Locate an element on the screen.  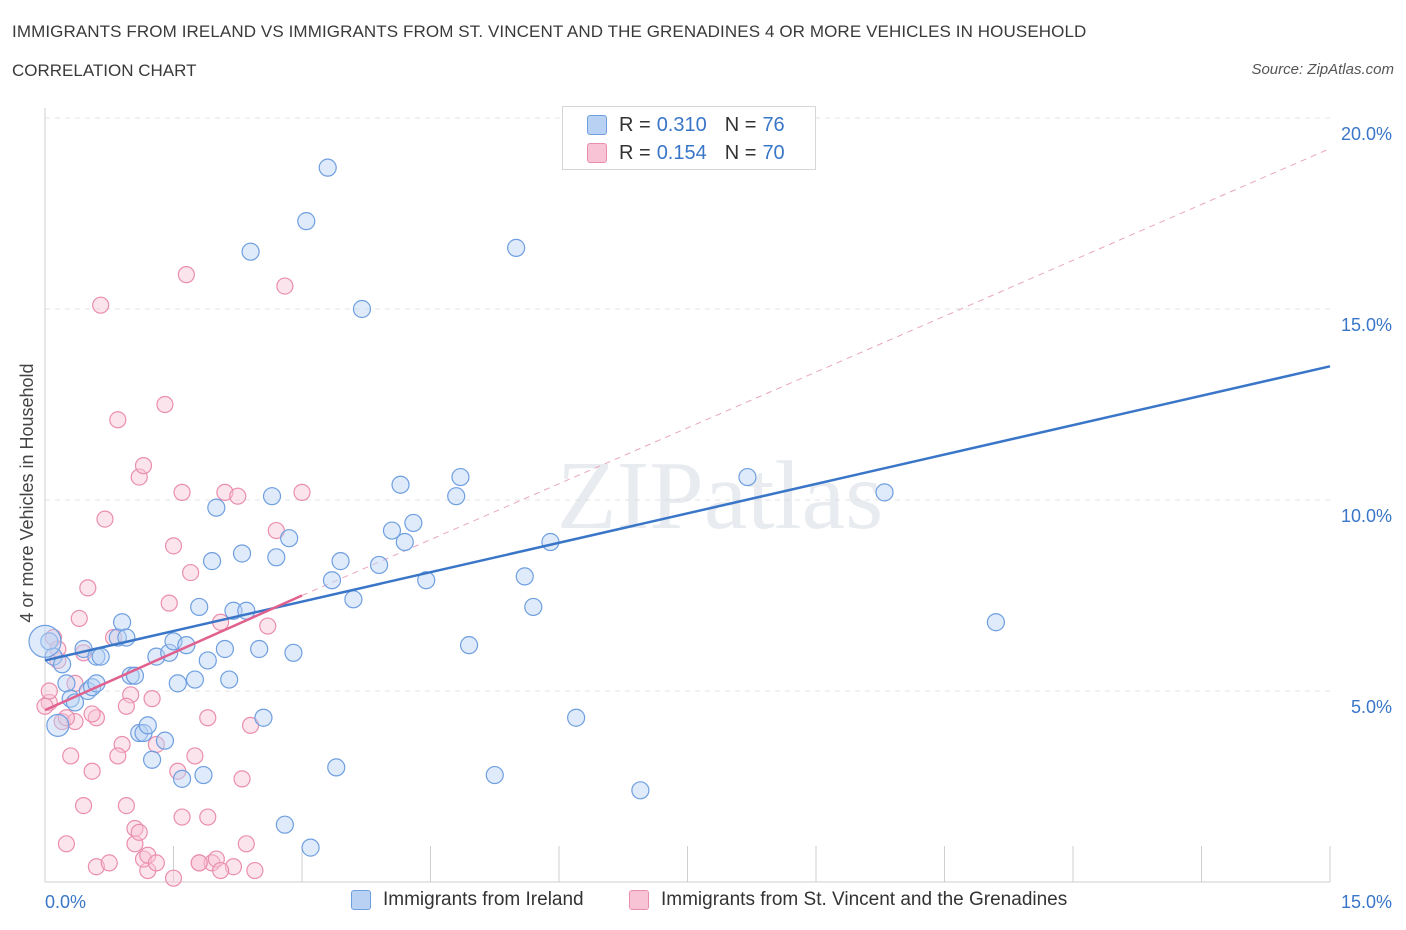
y-tick-label: 15.0% is located at coordinates (1366, 325).